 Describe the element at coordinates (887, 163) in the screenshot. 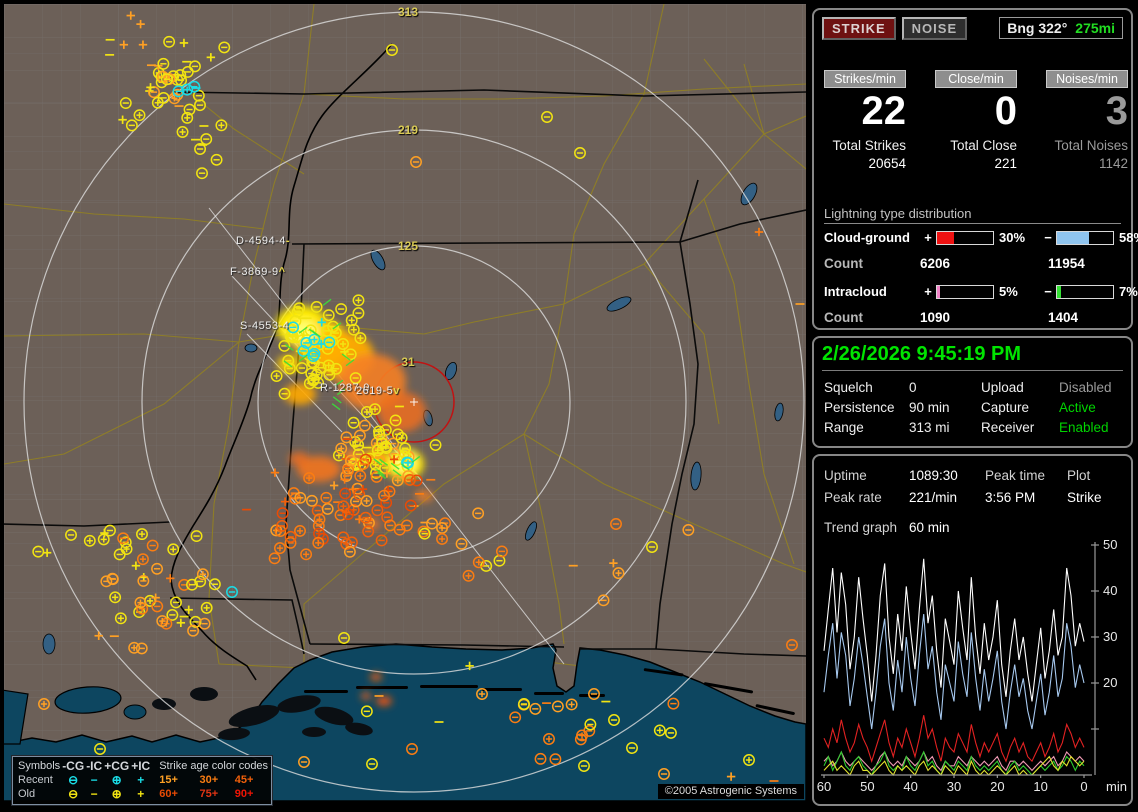

I see `total-strikes-value: 20654` at that location.